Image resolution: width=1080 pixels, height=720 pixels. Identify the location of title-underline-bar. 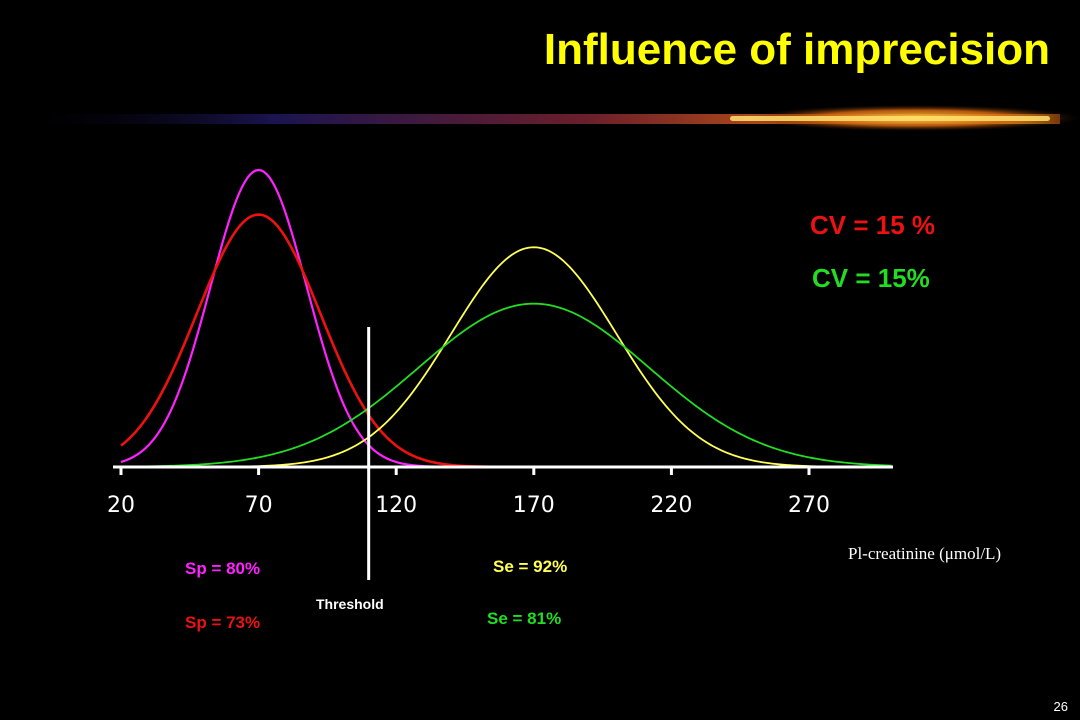
(545, 118).